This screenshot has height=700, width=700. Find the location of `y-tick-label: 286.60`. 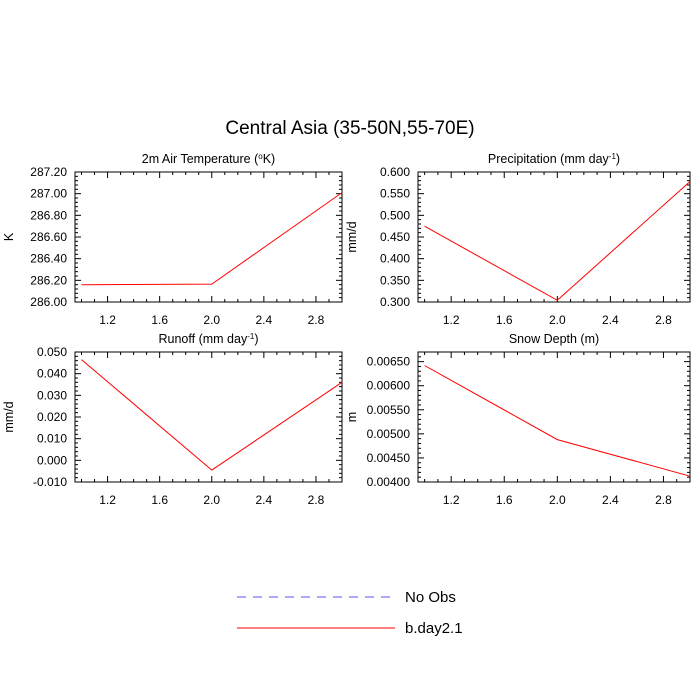

y-tick-label: 286.60 is located at coordinates (48, 237).